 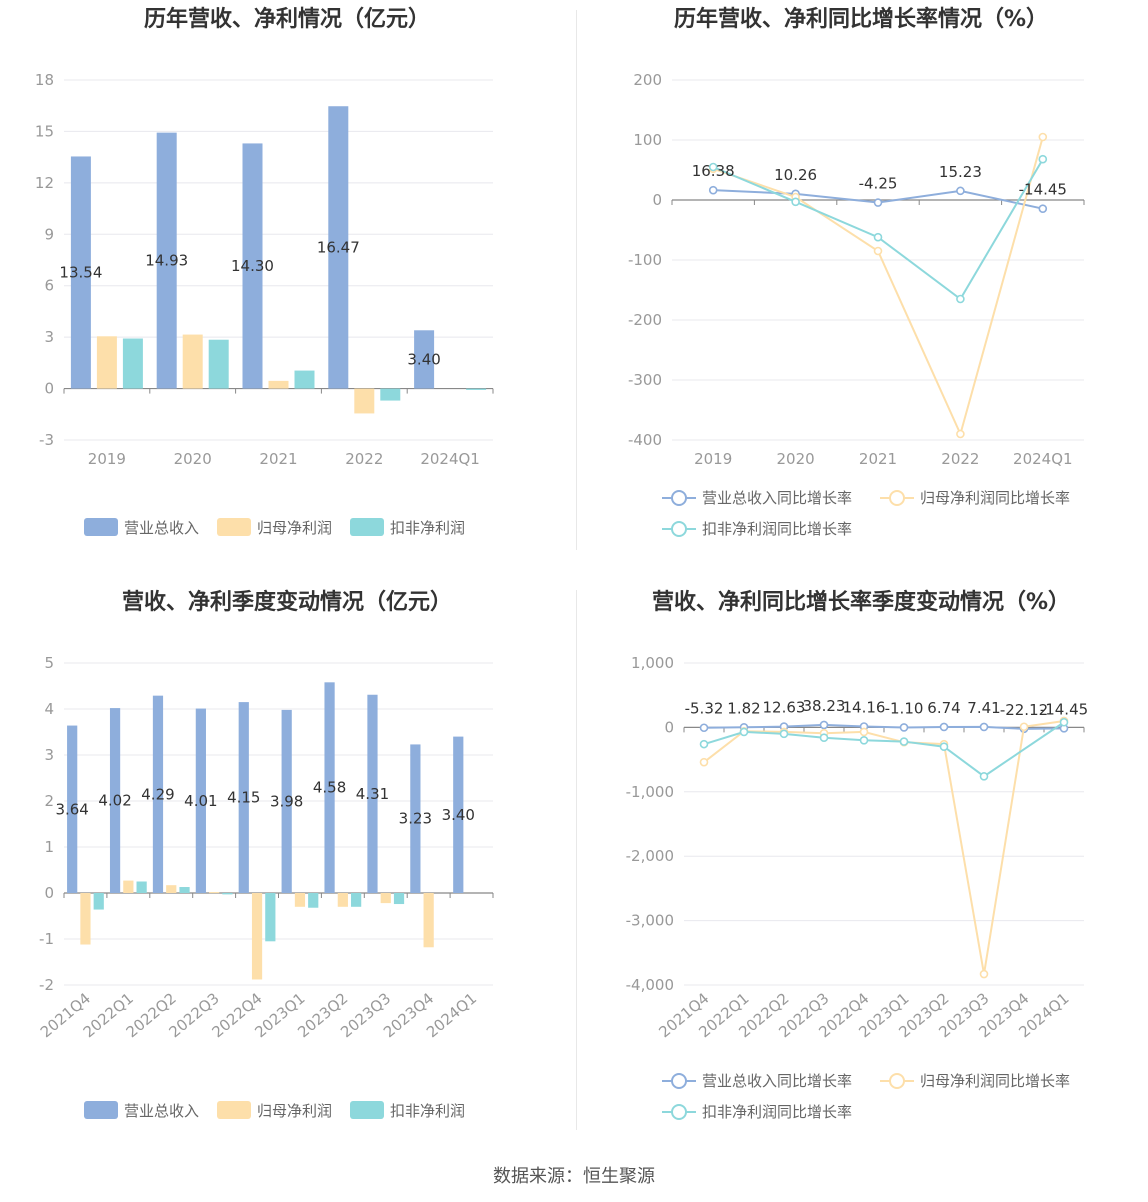 What do you see at coordinates (49, 663) in the screenshot?
I see `y-tick-label: 5` at bounding box center [49, 663].